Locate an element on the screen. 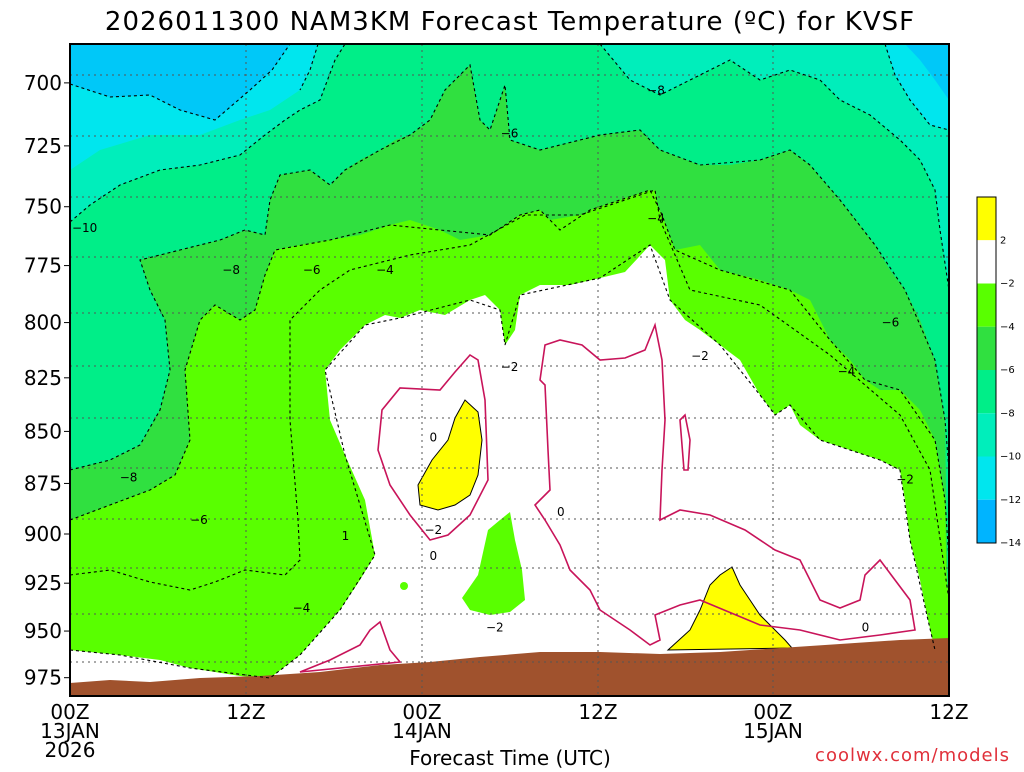 The image size is (1024, 772). x-tick-00z-15jan: 00Z is located at coordinates (772, 712).